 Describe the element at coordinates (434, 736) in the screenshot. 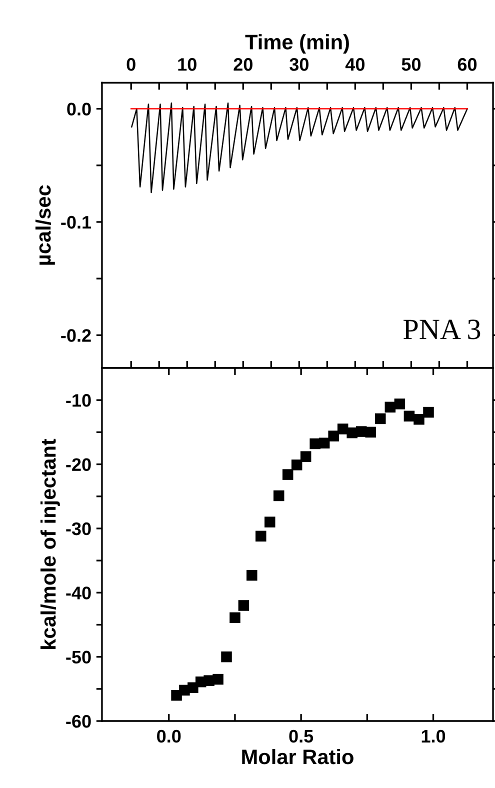

I see `x-tick-label: 1.0` at that location.